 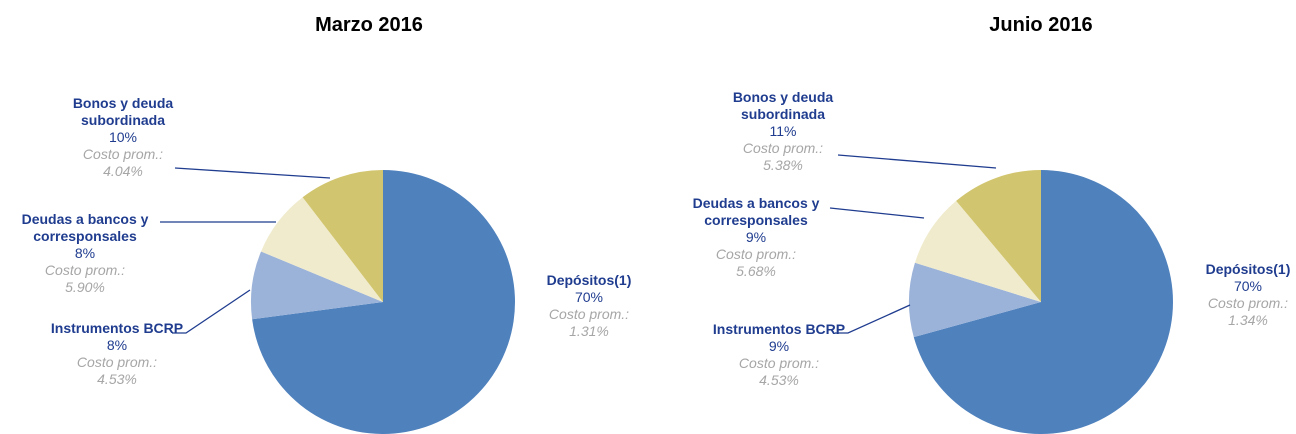 I want to click on cost-value: 1.31%, so click(x=589, y=331).